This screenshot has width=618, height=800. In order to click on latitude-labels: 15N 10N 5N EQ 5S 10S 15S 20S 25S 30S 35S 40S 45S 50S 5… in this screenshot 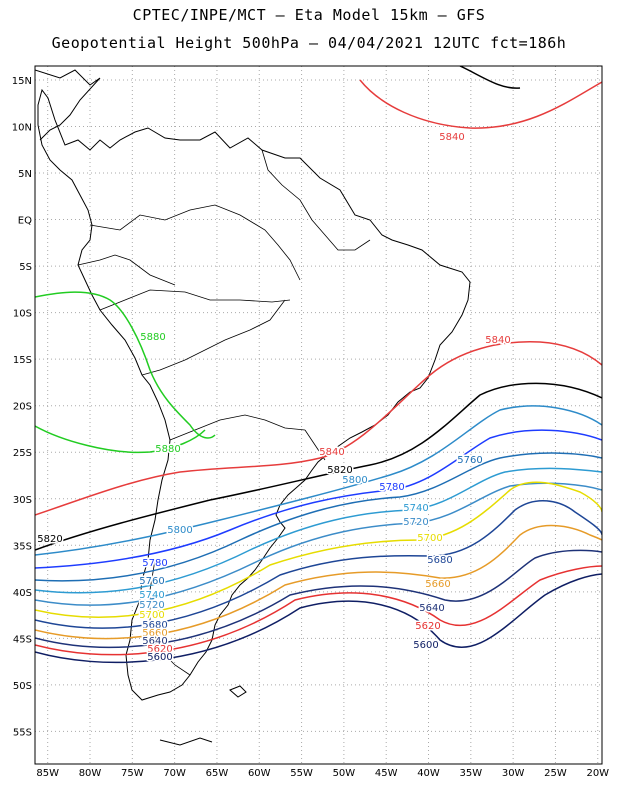, I will do `click(22, 407)`.